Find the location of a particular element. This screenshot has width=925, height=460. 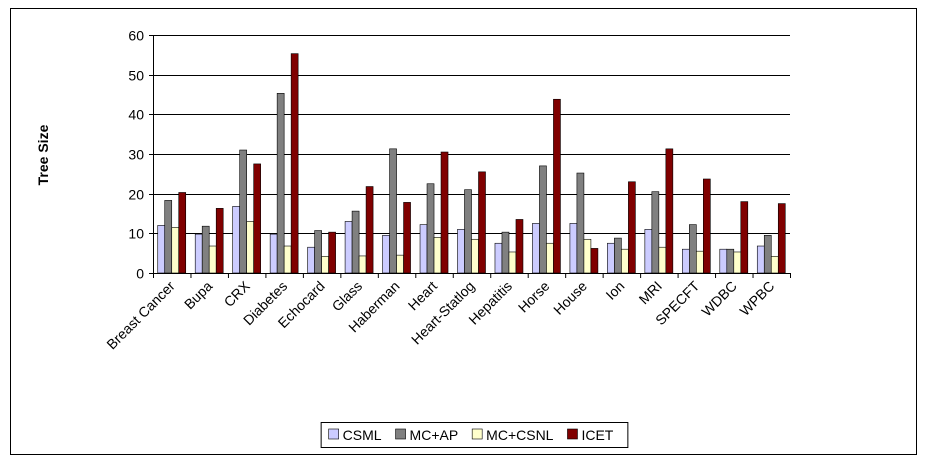

legend-label: MC+AP is located at coordinates (434, 435).